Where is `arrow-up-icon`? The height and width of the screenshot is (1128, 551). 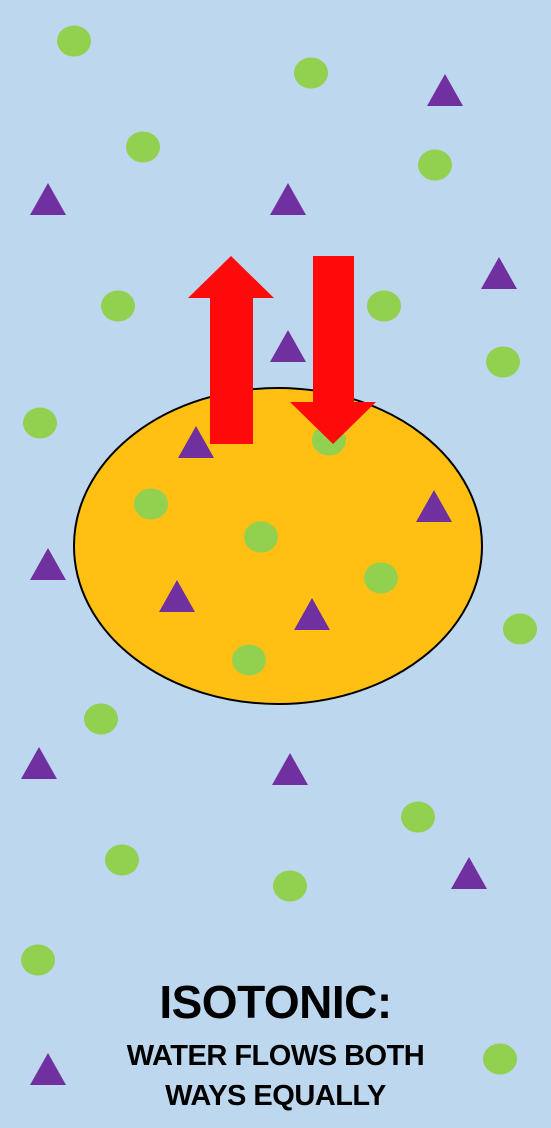 arrow-up-icon is located at coordinates (231, 350).